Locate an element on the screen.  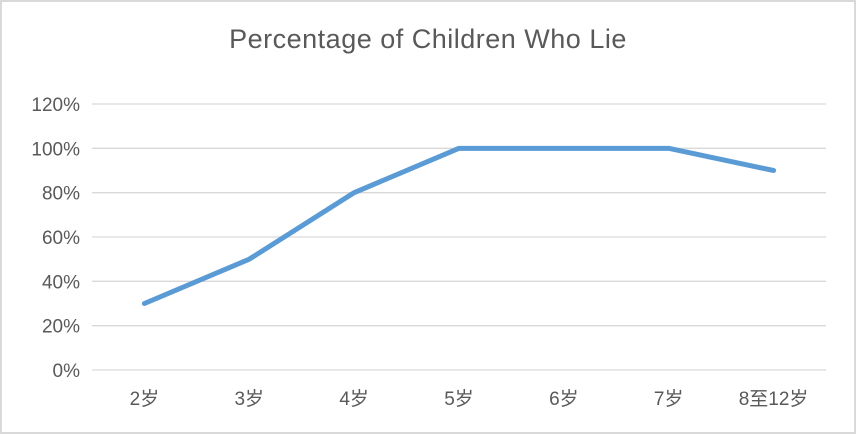
y-axis-tick-label: 0% is located at coordinates (67, 371).